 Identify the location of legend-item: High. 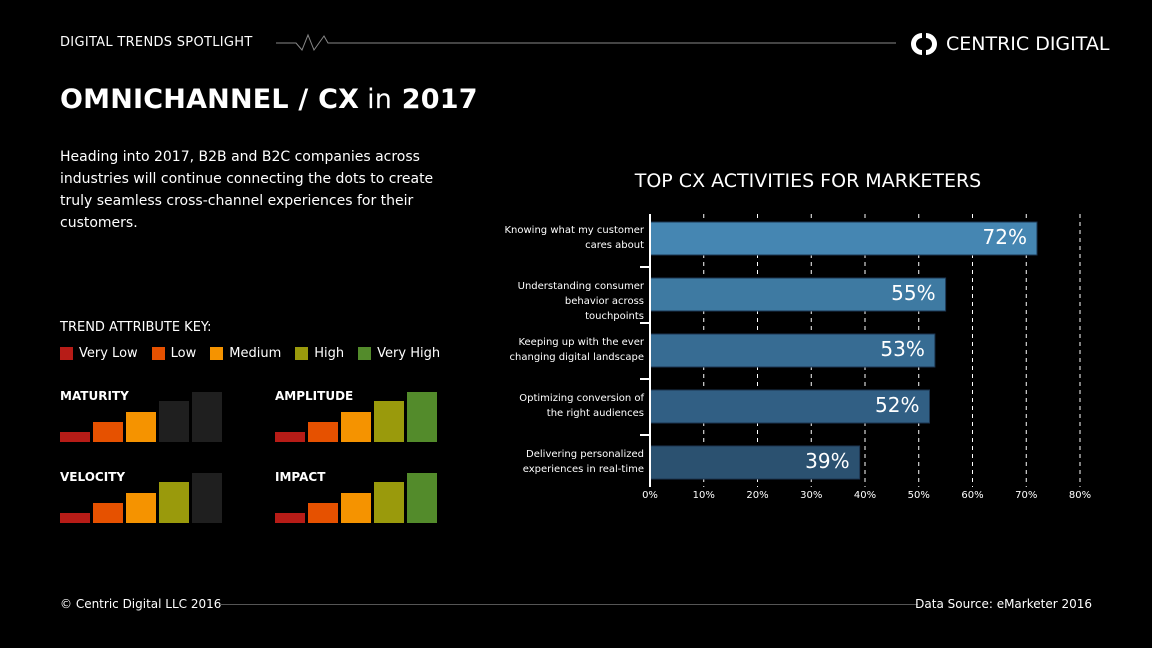
(319, 353).